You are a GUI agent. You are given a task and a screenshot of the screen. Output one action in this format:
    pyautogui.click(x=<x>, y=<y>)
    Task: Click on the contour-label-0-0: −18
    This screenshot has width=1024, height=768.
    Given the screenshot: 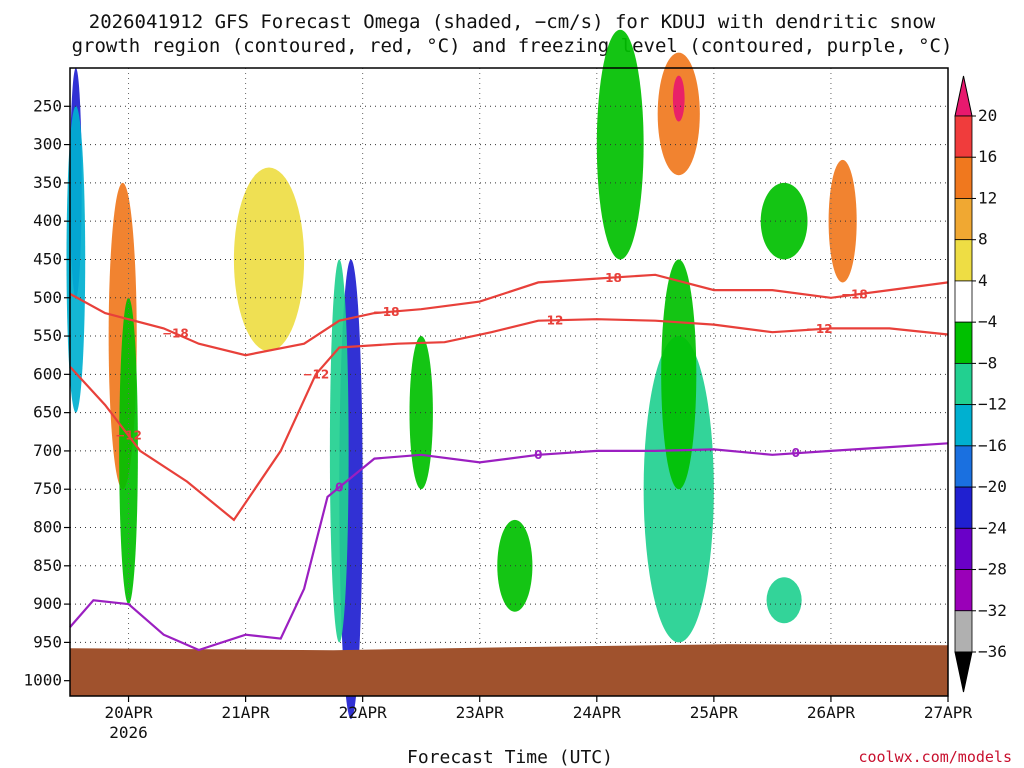 What is the action you would take?
    pyautogui.click(x=386, y=312)
    